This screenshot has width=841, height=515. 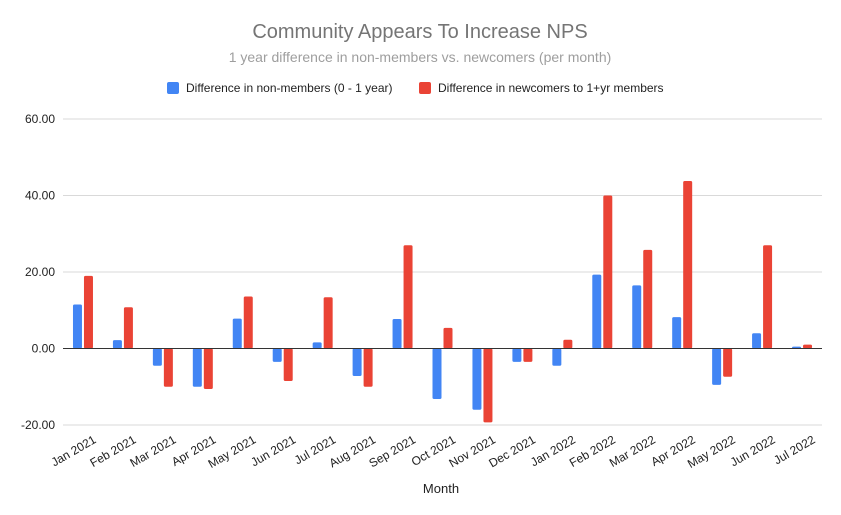 I want to click on x-tick-label: Jul 2022, so click(x=794, y=449).